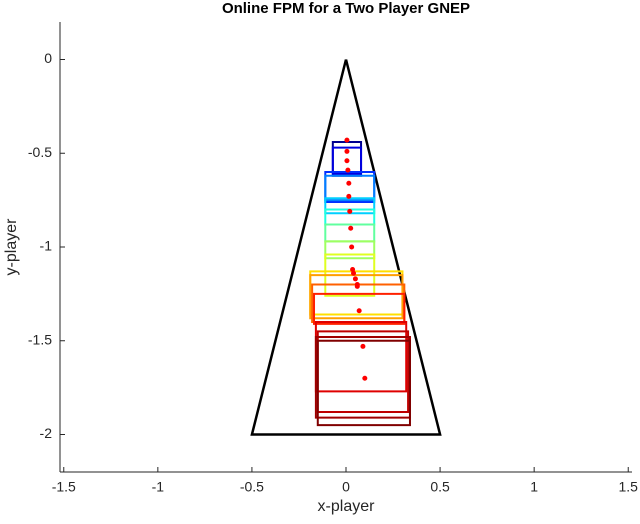 The height and width of the screenshot is (524, 640). I want to click on y-tick-label: -0.5, so click(40, 152).